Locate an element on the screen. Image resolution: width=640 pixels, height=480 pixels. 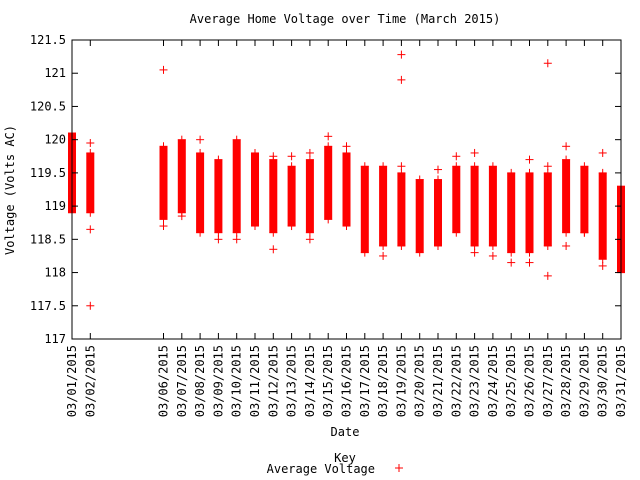
x-tick-label: 03/19/2015 is located at coordinates (401, 381).